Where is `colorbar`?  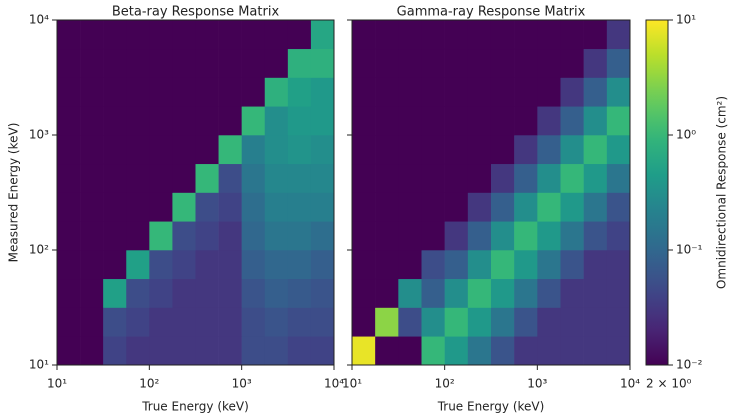
colorbar is located at coordinates (657, 192).